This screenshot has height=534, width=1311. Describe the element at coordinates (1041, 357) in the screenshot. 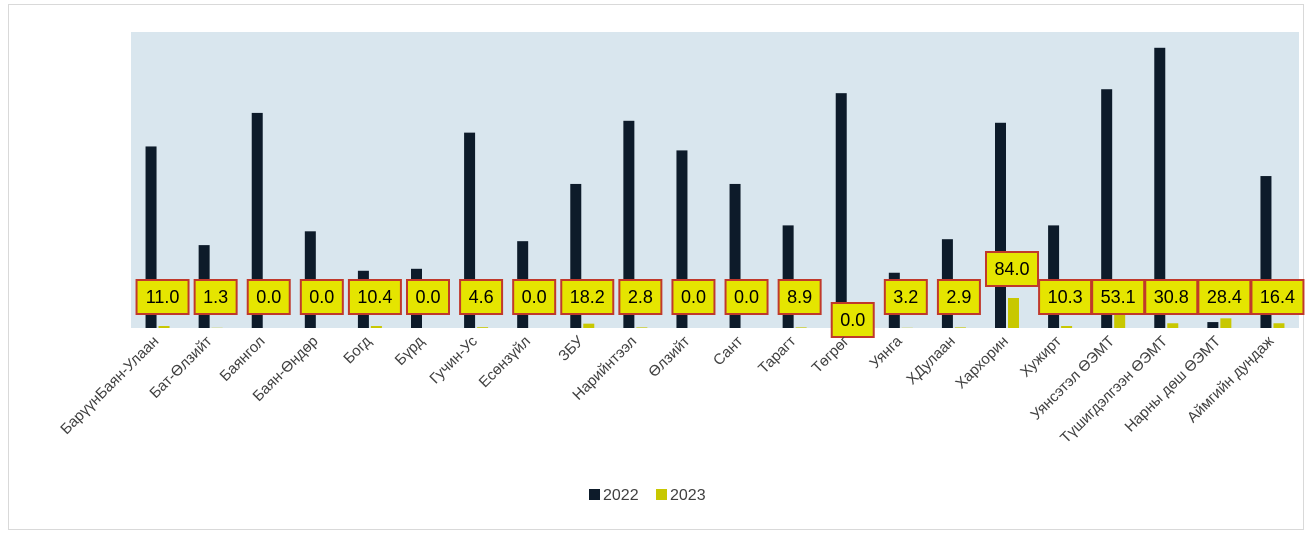

I see `category-label: Хужирт` at that location.